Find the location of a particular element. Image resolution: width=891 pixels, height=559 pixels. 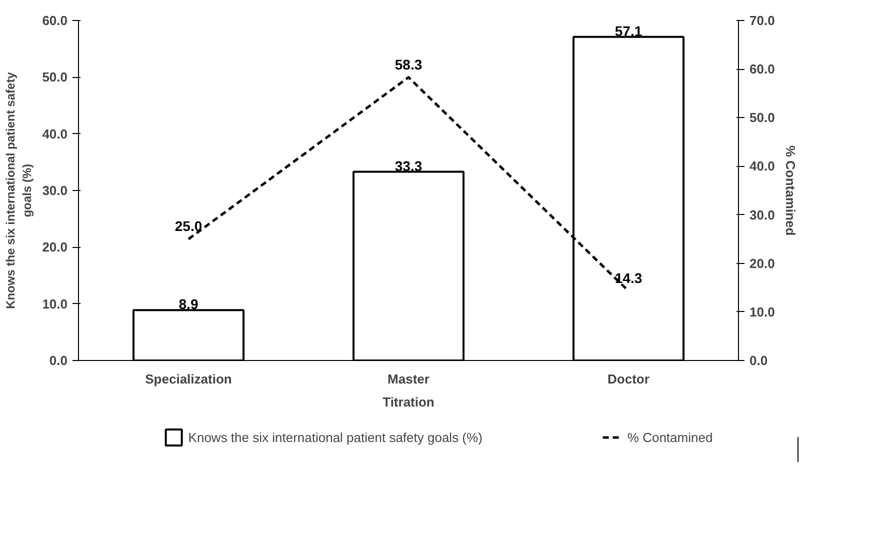

x-tick-label: Specialization is located at coordinates (188, 379).